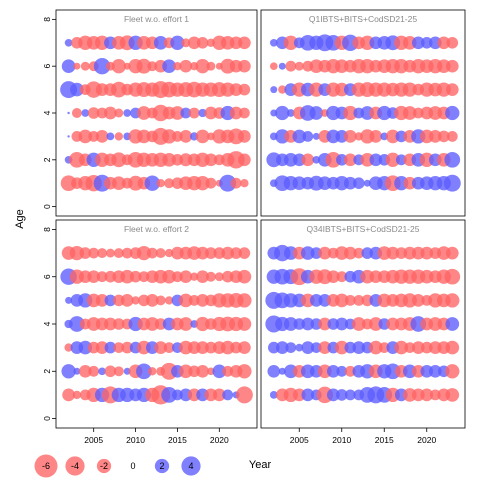  I want to click on x-tick-label-x-axis-left-2010: 2010, so click(135, 440).